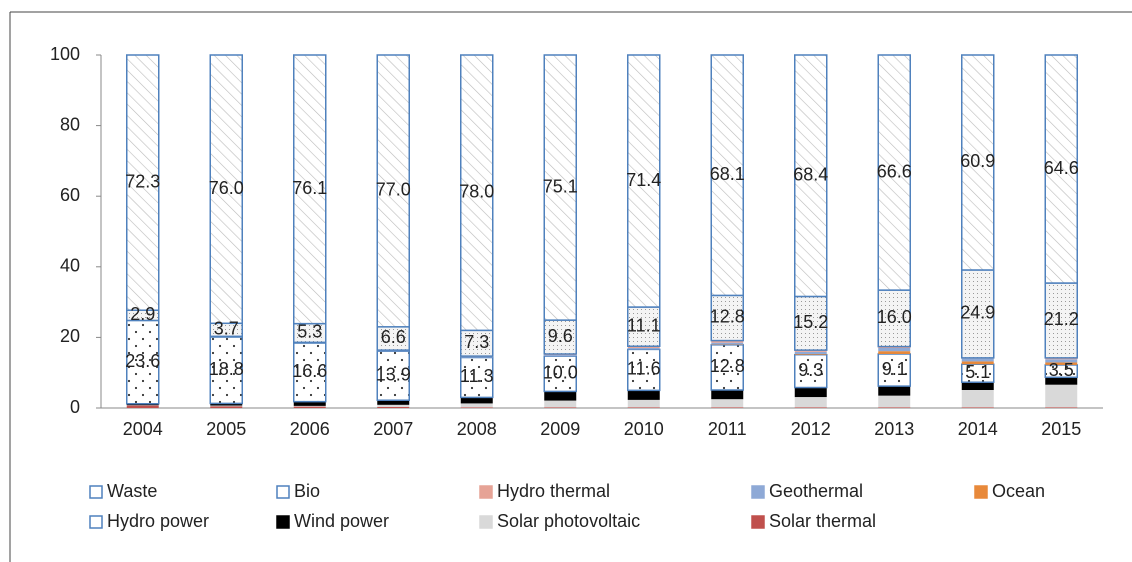 The height and width of the screenshot is (562, 1132). Describe the element at coordinates (560, 336) in the screenshot. I see `data-label: 9.6` at that location.